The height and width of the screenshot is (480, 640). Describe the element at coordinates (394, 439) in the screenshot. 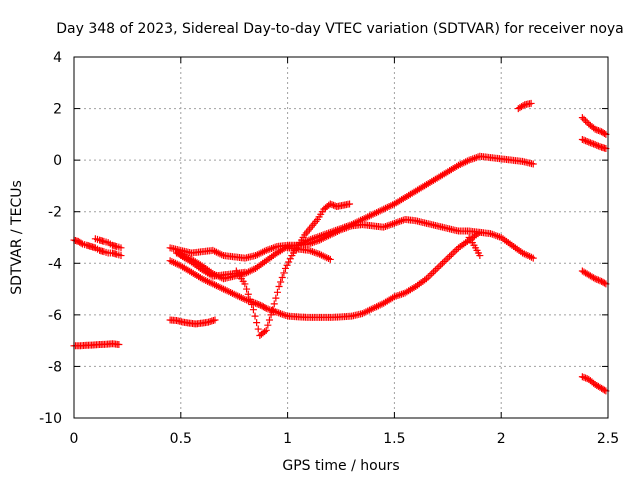

I see `x-tick-label: 1.5` at that location.